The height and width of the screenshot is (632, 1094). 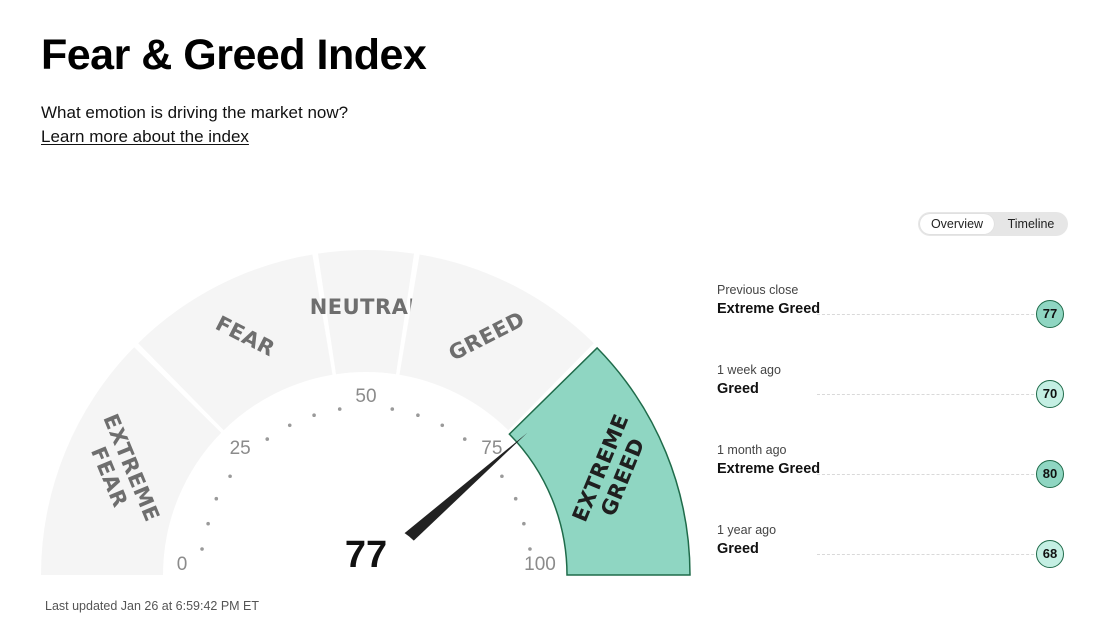 What do you see at coordinates (365, 396) in the screenshot?
I see `gauge-tick-label: 50` at bounding box center [365, 396].